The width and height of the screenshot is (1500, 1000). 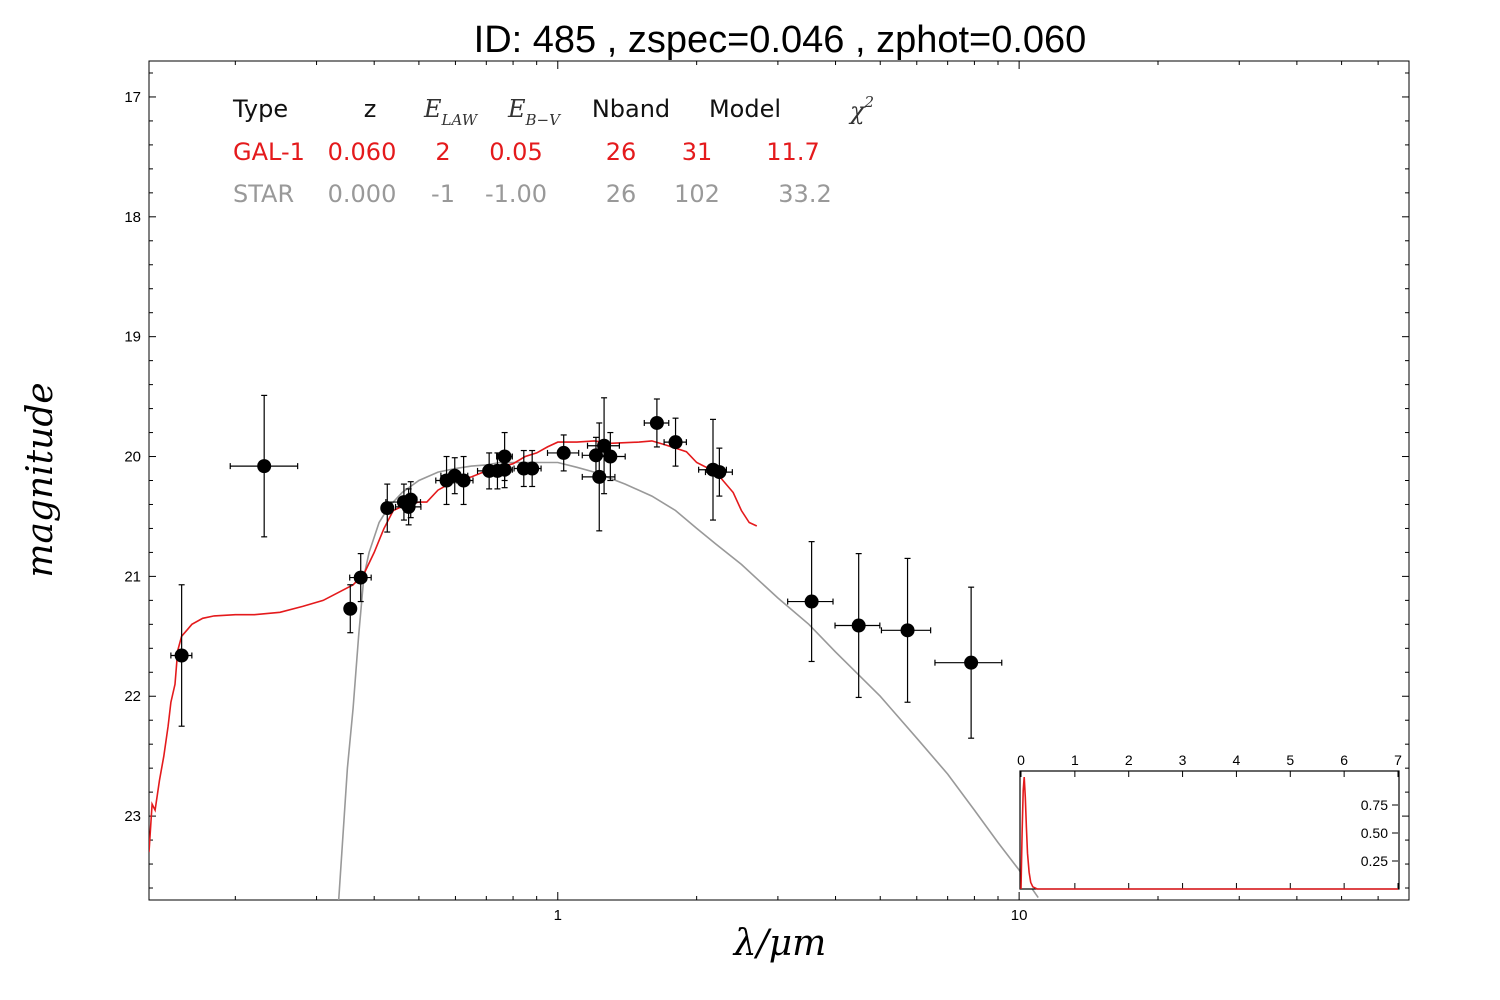 I want to click on inset-x-tick-label: 1, so click(x=1075, y=760).